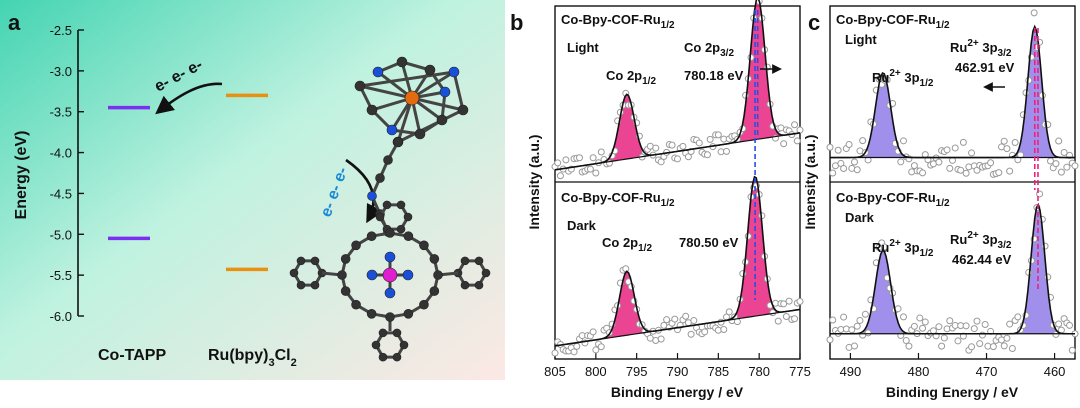 The width and height of the screenshot is (1080, 408). What do you see at coordinates (555, 371) in the screenshot?
I see `x-tick-label: 805` at bounding box center [555, 371].